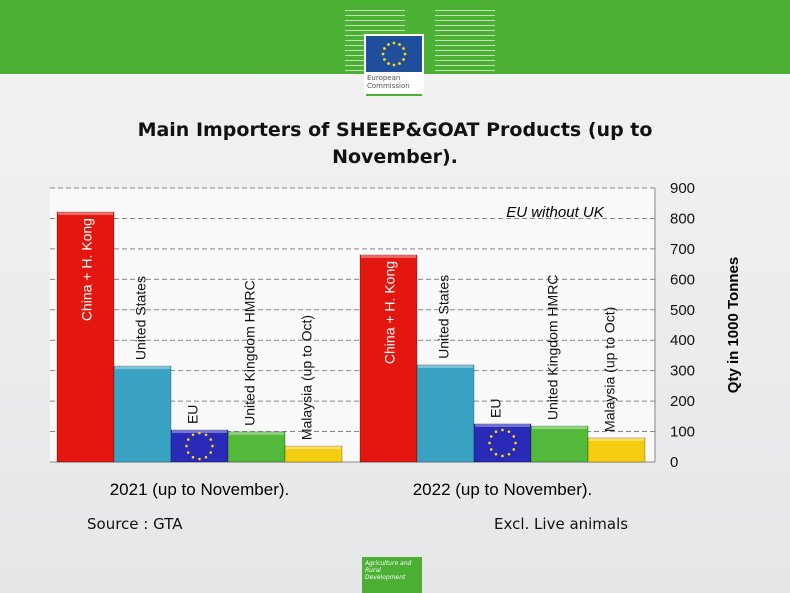 The image size is (790, 593). Describe the element at coordinates (392, 575) in the screenshot. I see `dg-agri-badge: Agriculture and Rural Development` at that location.